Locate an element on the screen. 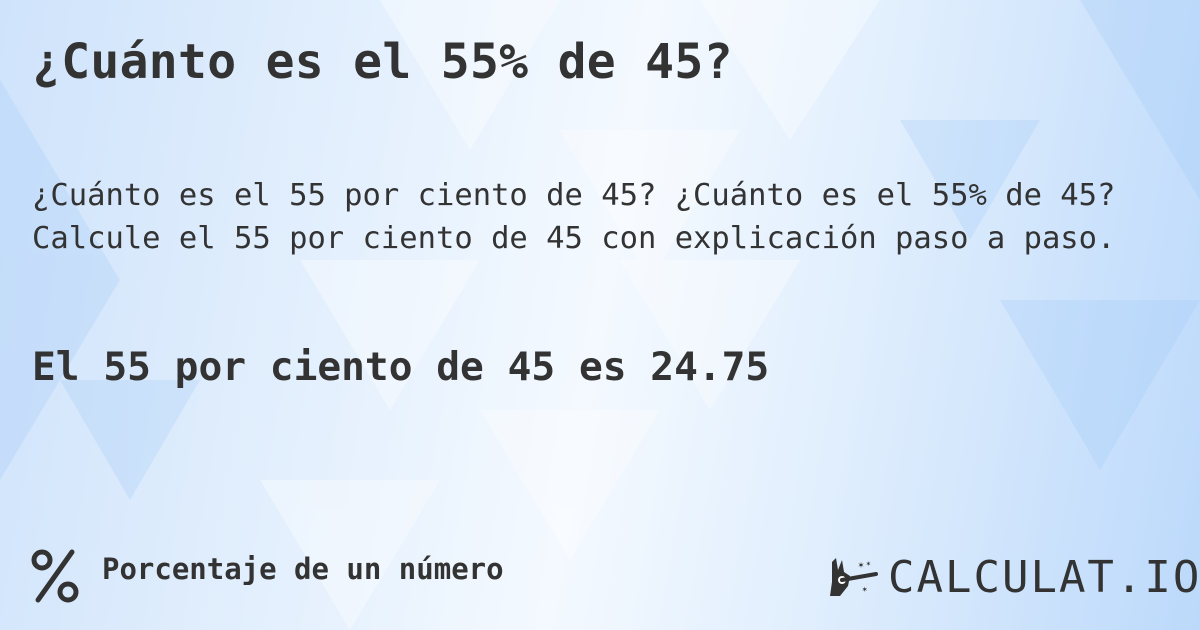  result-text: El 55 por ciento de 45 es 24.75 is located at coordinates (401, 367).